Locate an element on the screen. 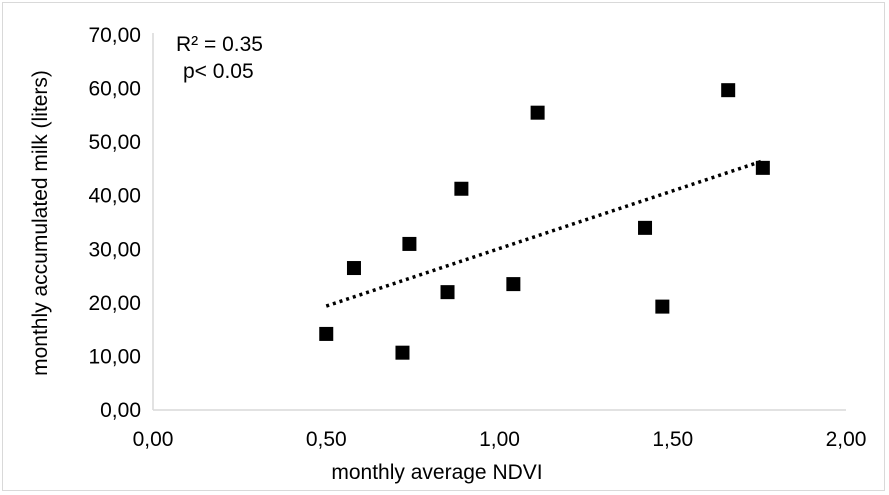 The width and height of the screenshot is (889, 495). y-tick-label: 0,00 is located at coordinates (120, 410).